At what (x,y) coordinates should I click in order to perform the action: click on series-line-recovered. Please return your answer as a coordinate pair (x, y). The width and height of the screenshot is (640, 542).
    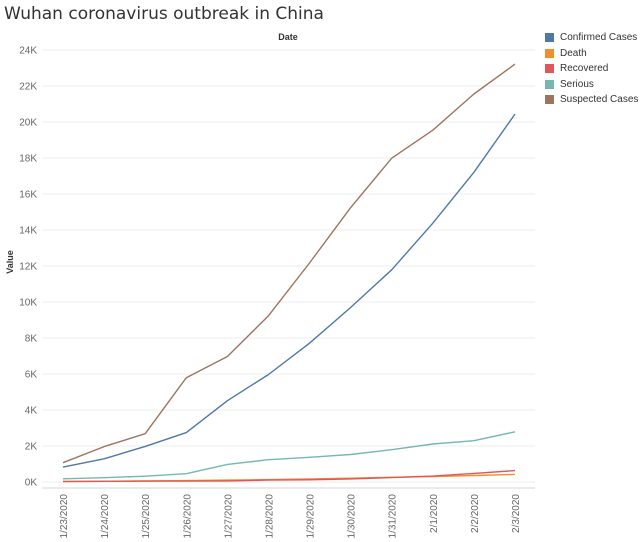
    Looking at the image, I should click on (289, 476).